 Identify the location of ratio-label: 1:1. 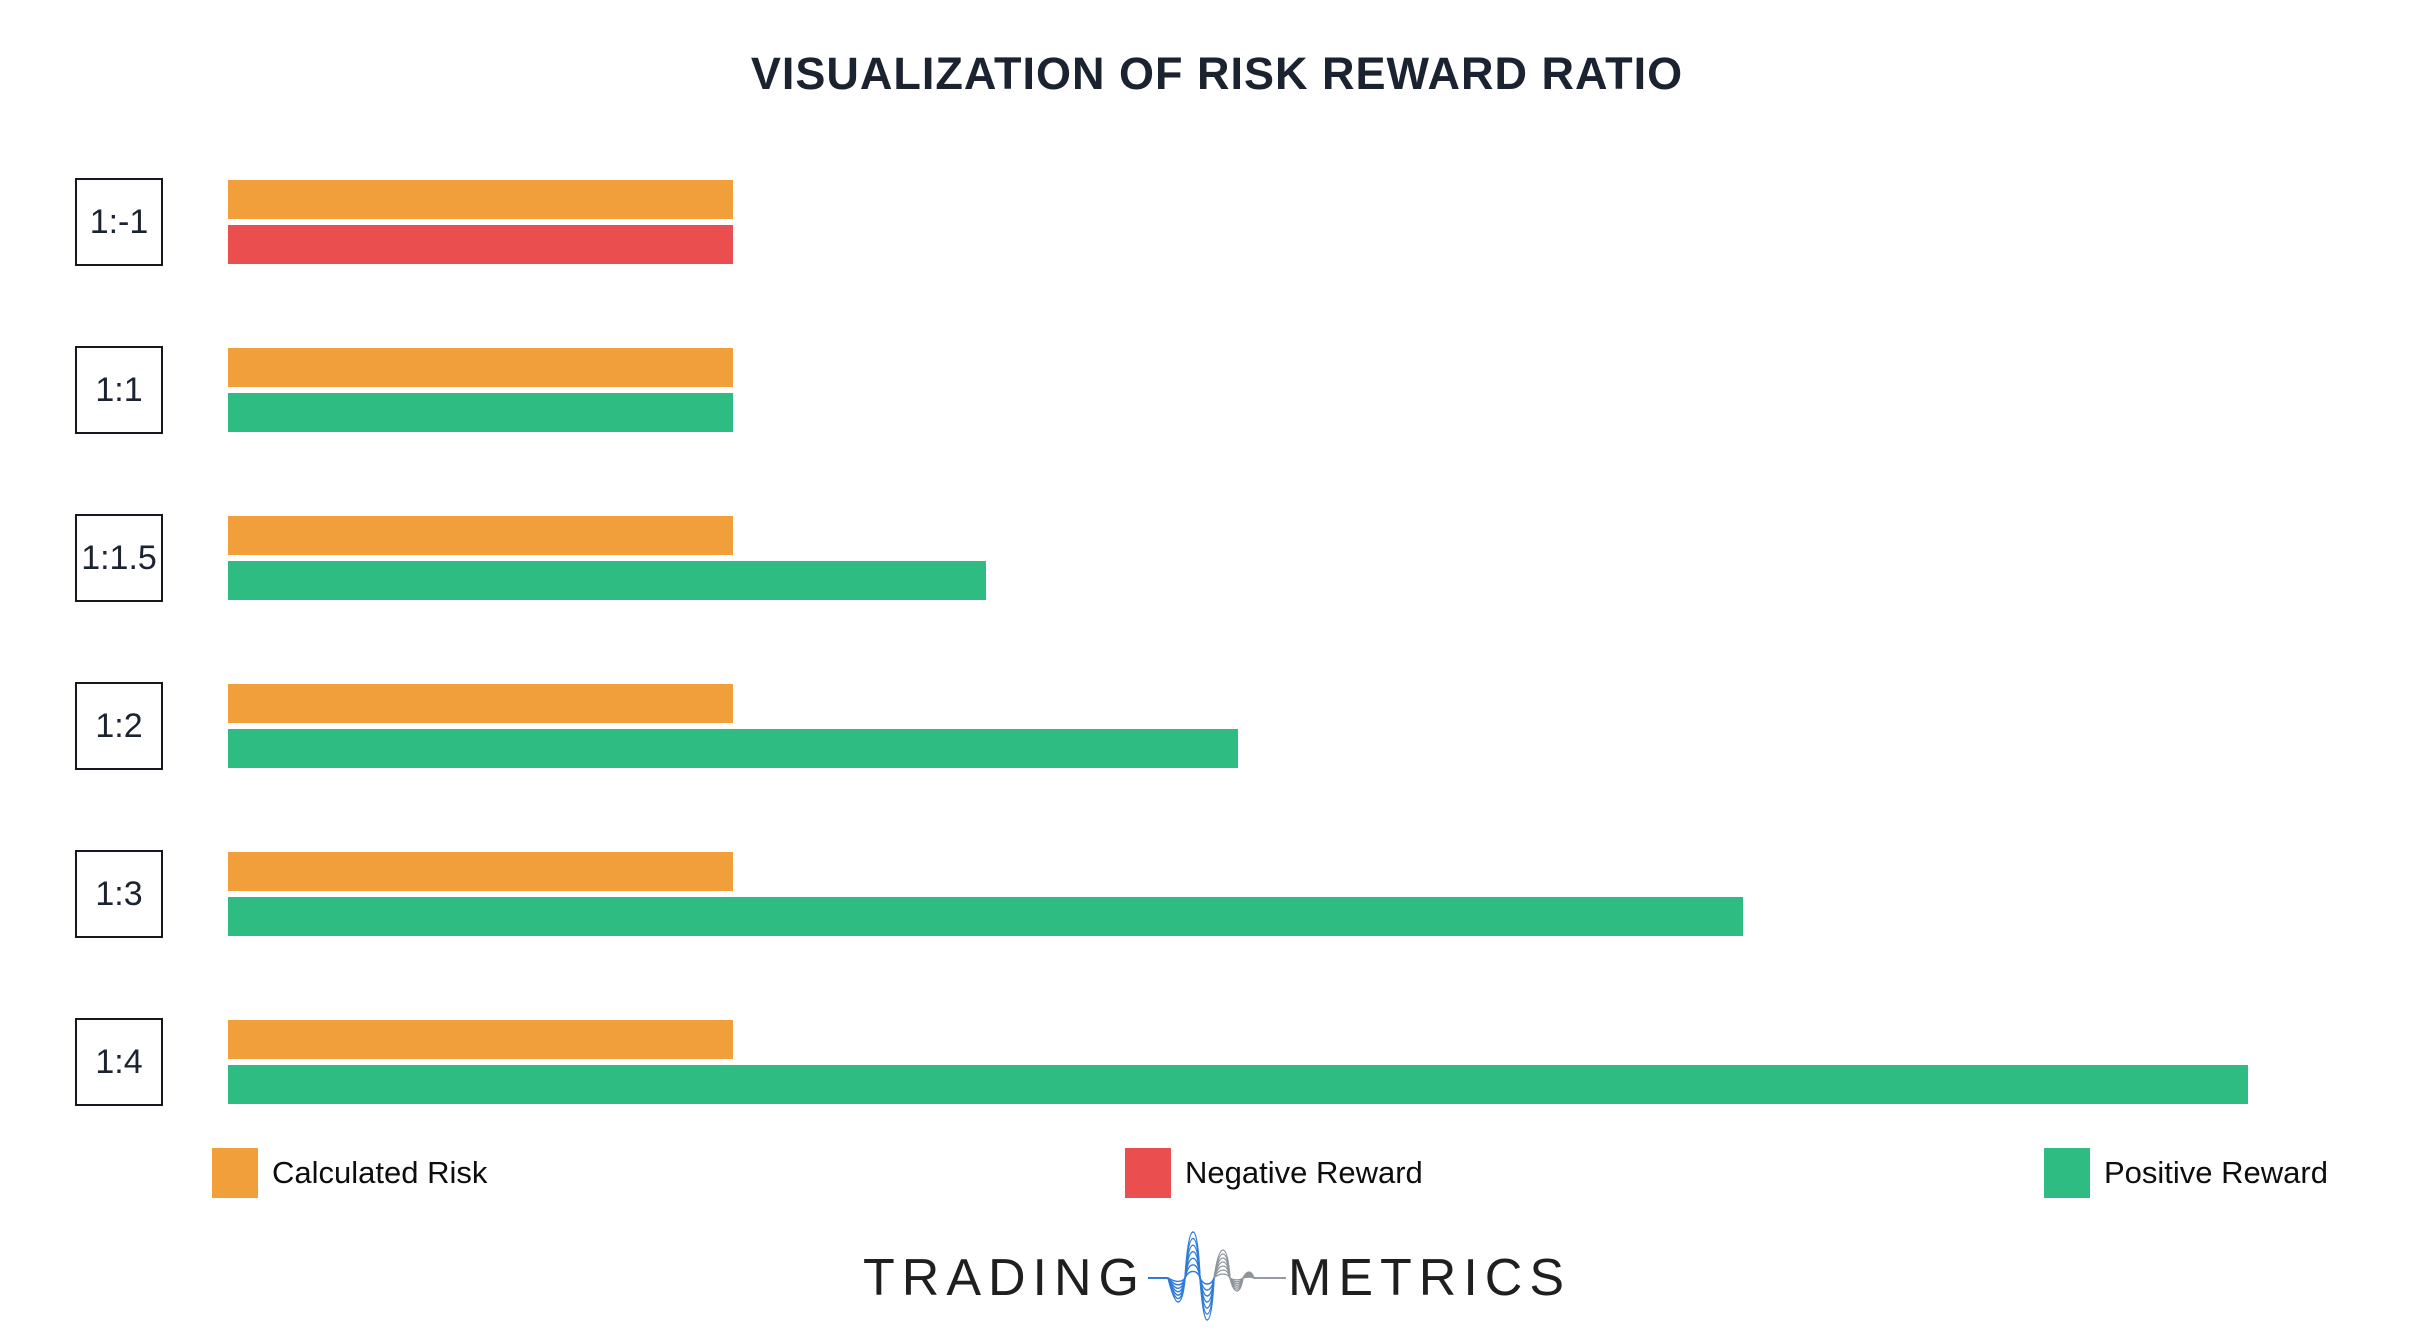
(119, 389).